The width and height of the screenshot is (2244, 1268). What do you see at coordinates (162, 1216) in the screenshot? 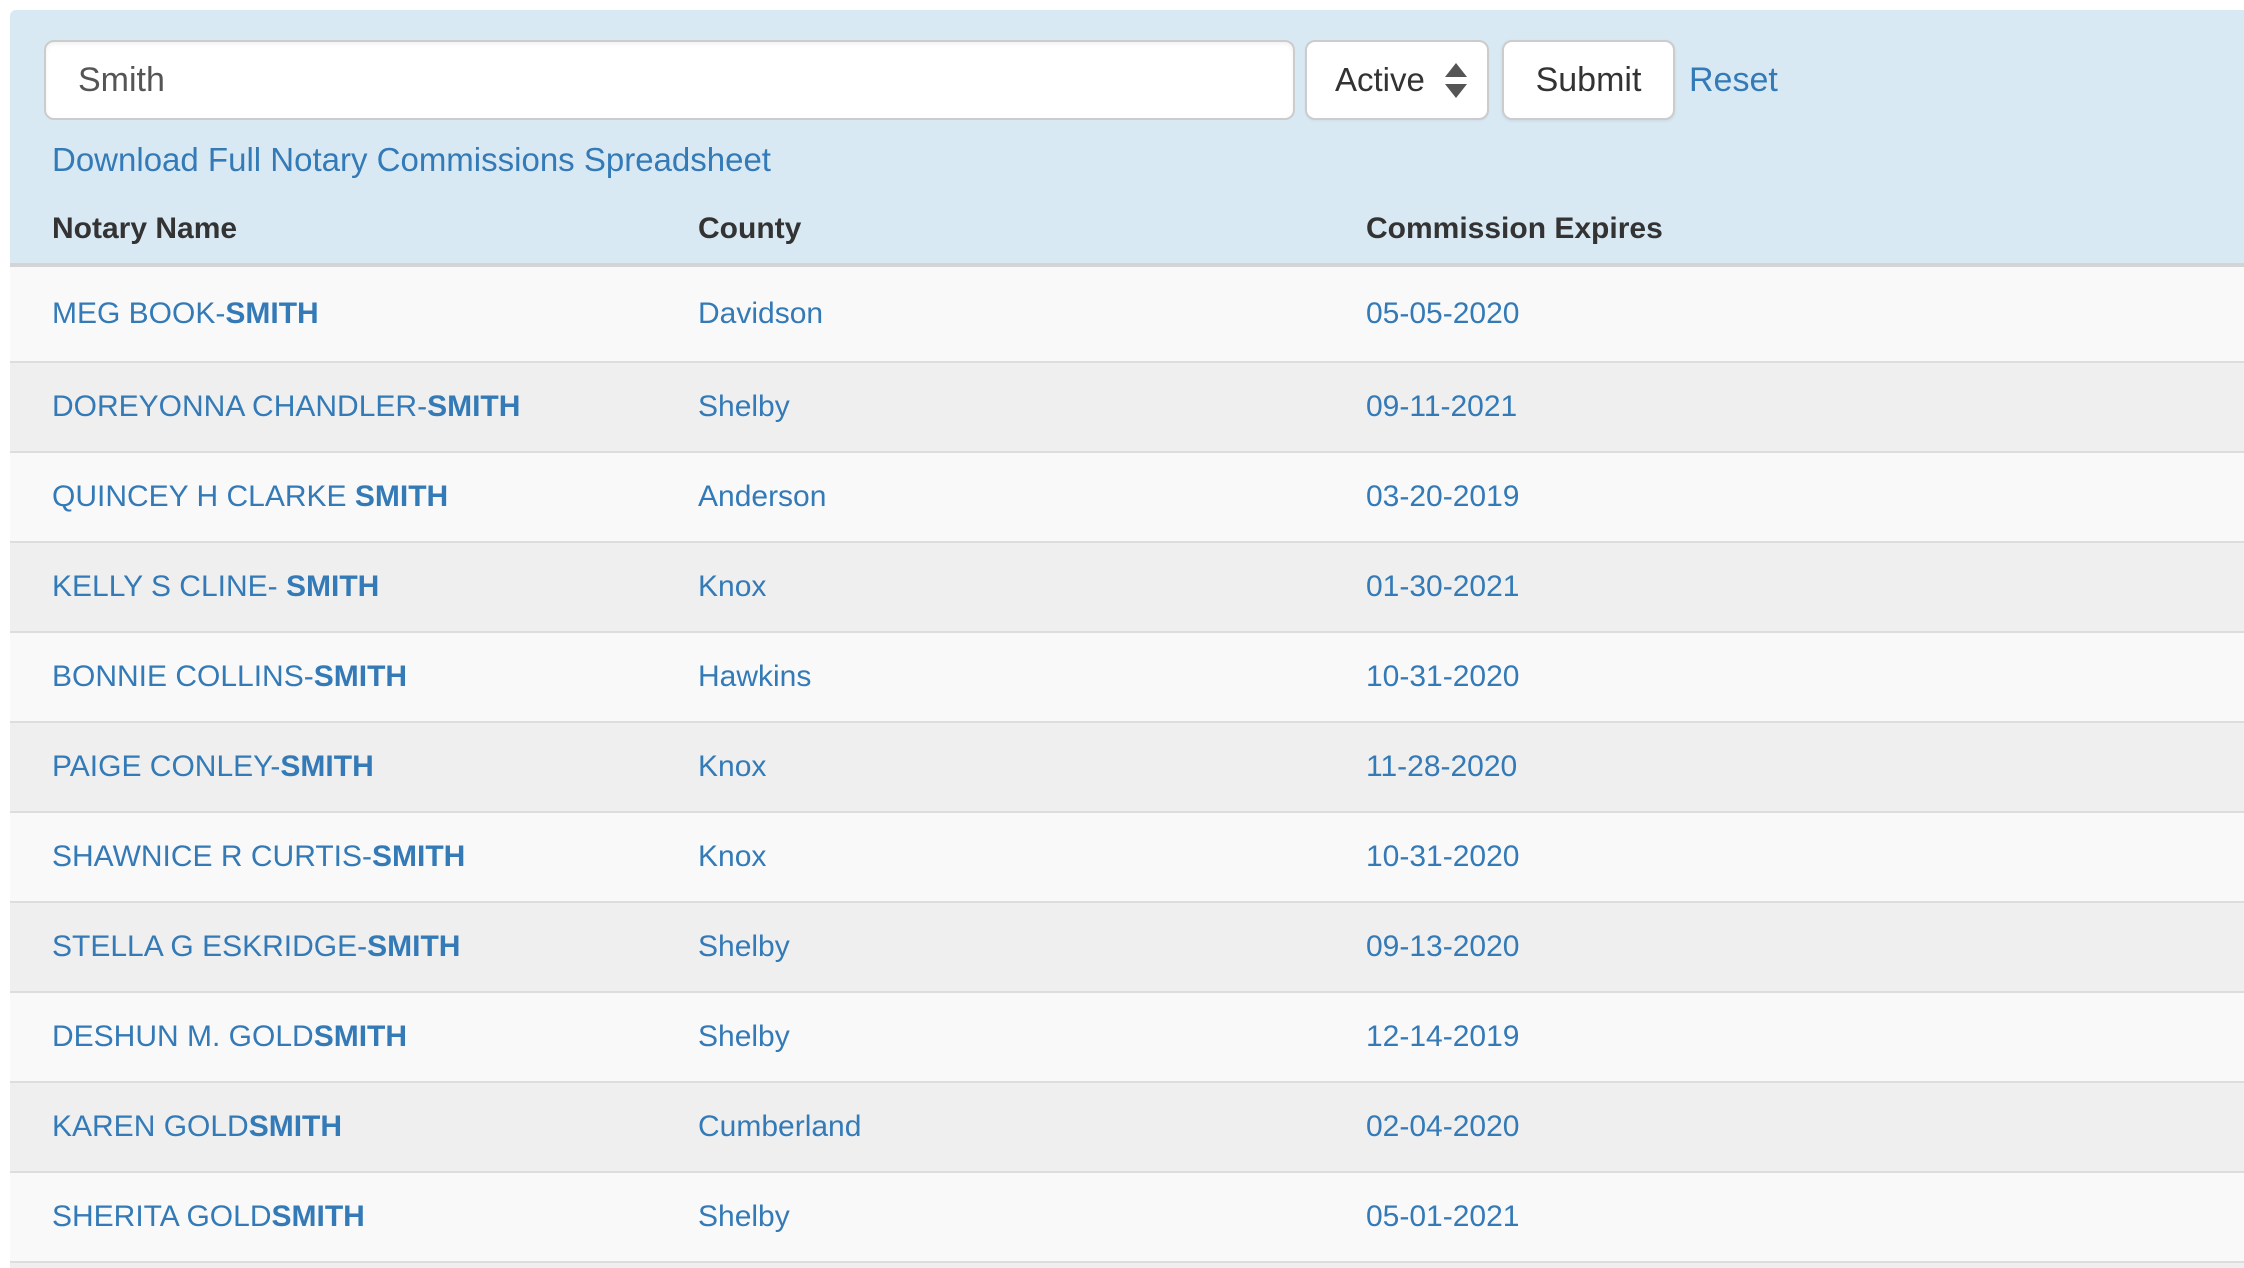
I see `notary-name-prefix: SHERITA GOLD` at bounding box center [162, 1216].